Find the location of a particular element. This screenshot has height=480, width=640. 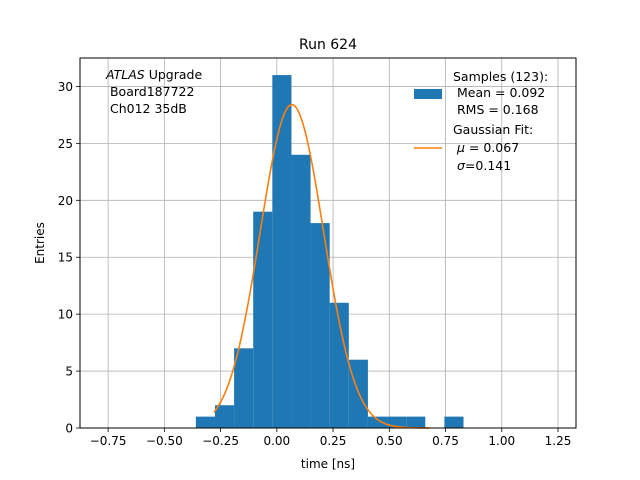

y-tick-label: 10 is located at coordinates (65, 315).